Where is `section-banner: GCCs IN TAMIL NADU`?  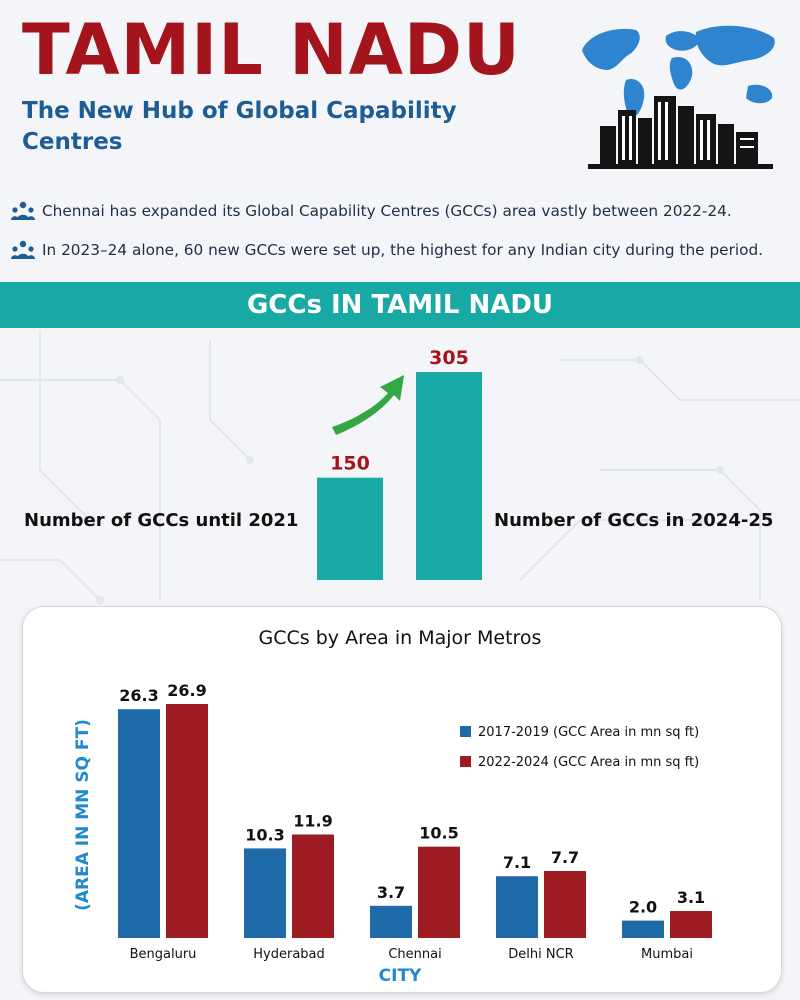
section-banner: GCCs IN TAMIL NADU is located at coordinates (400, 305).